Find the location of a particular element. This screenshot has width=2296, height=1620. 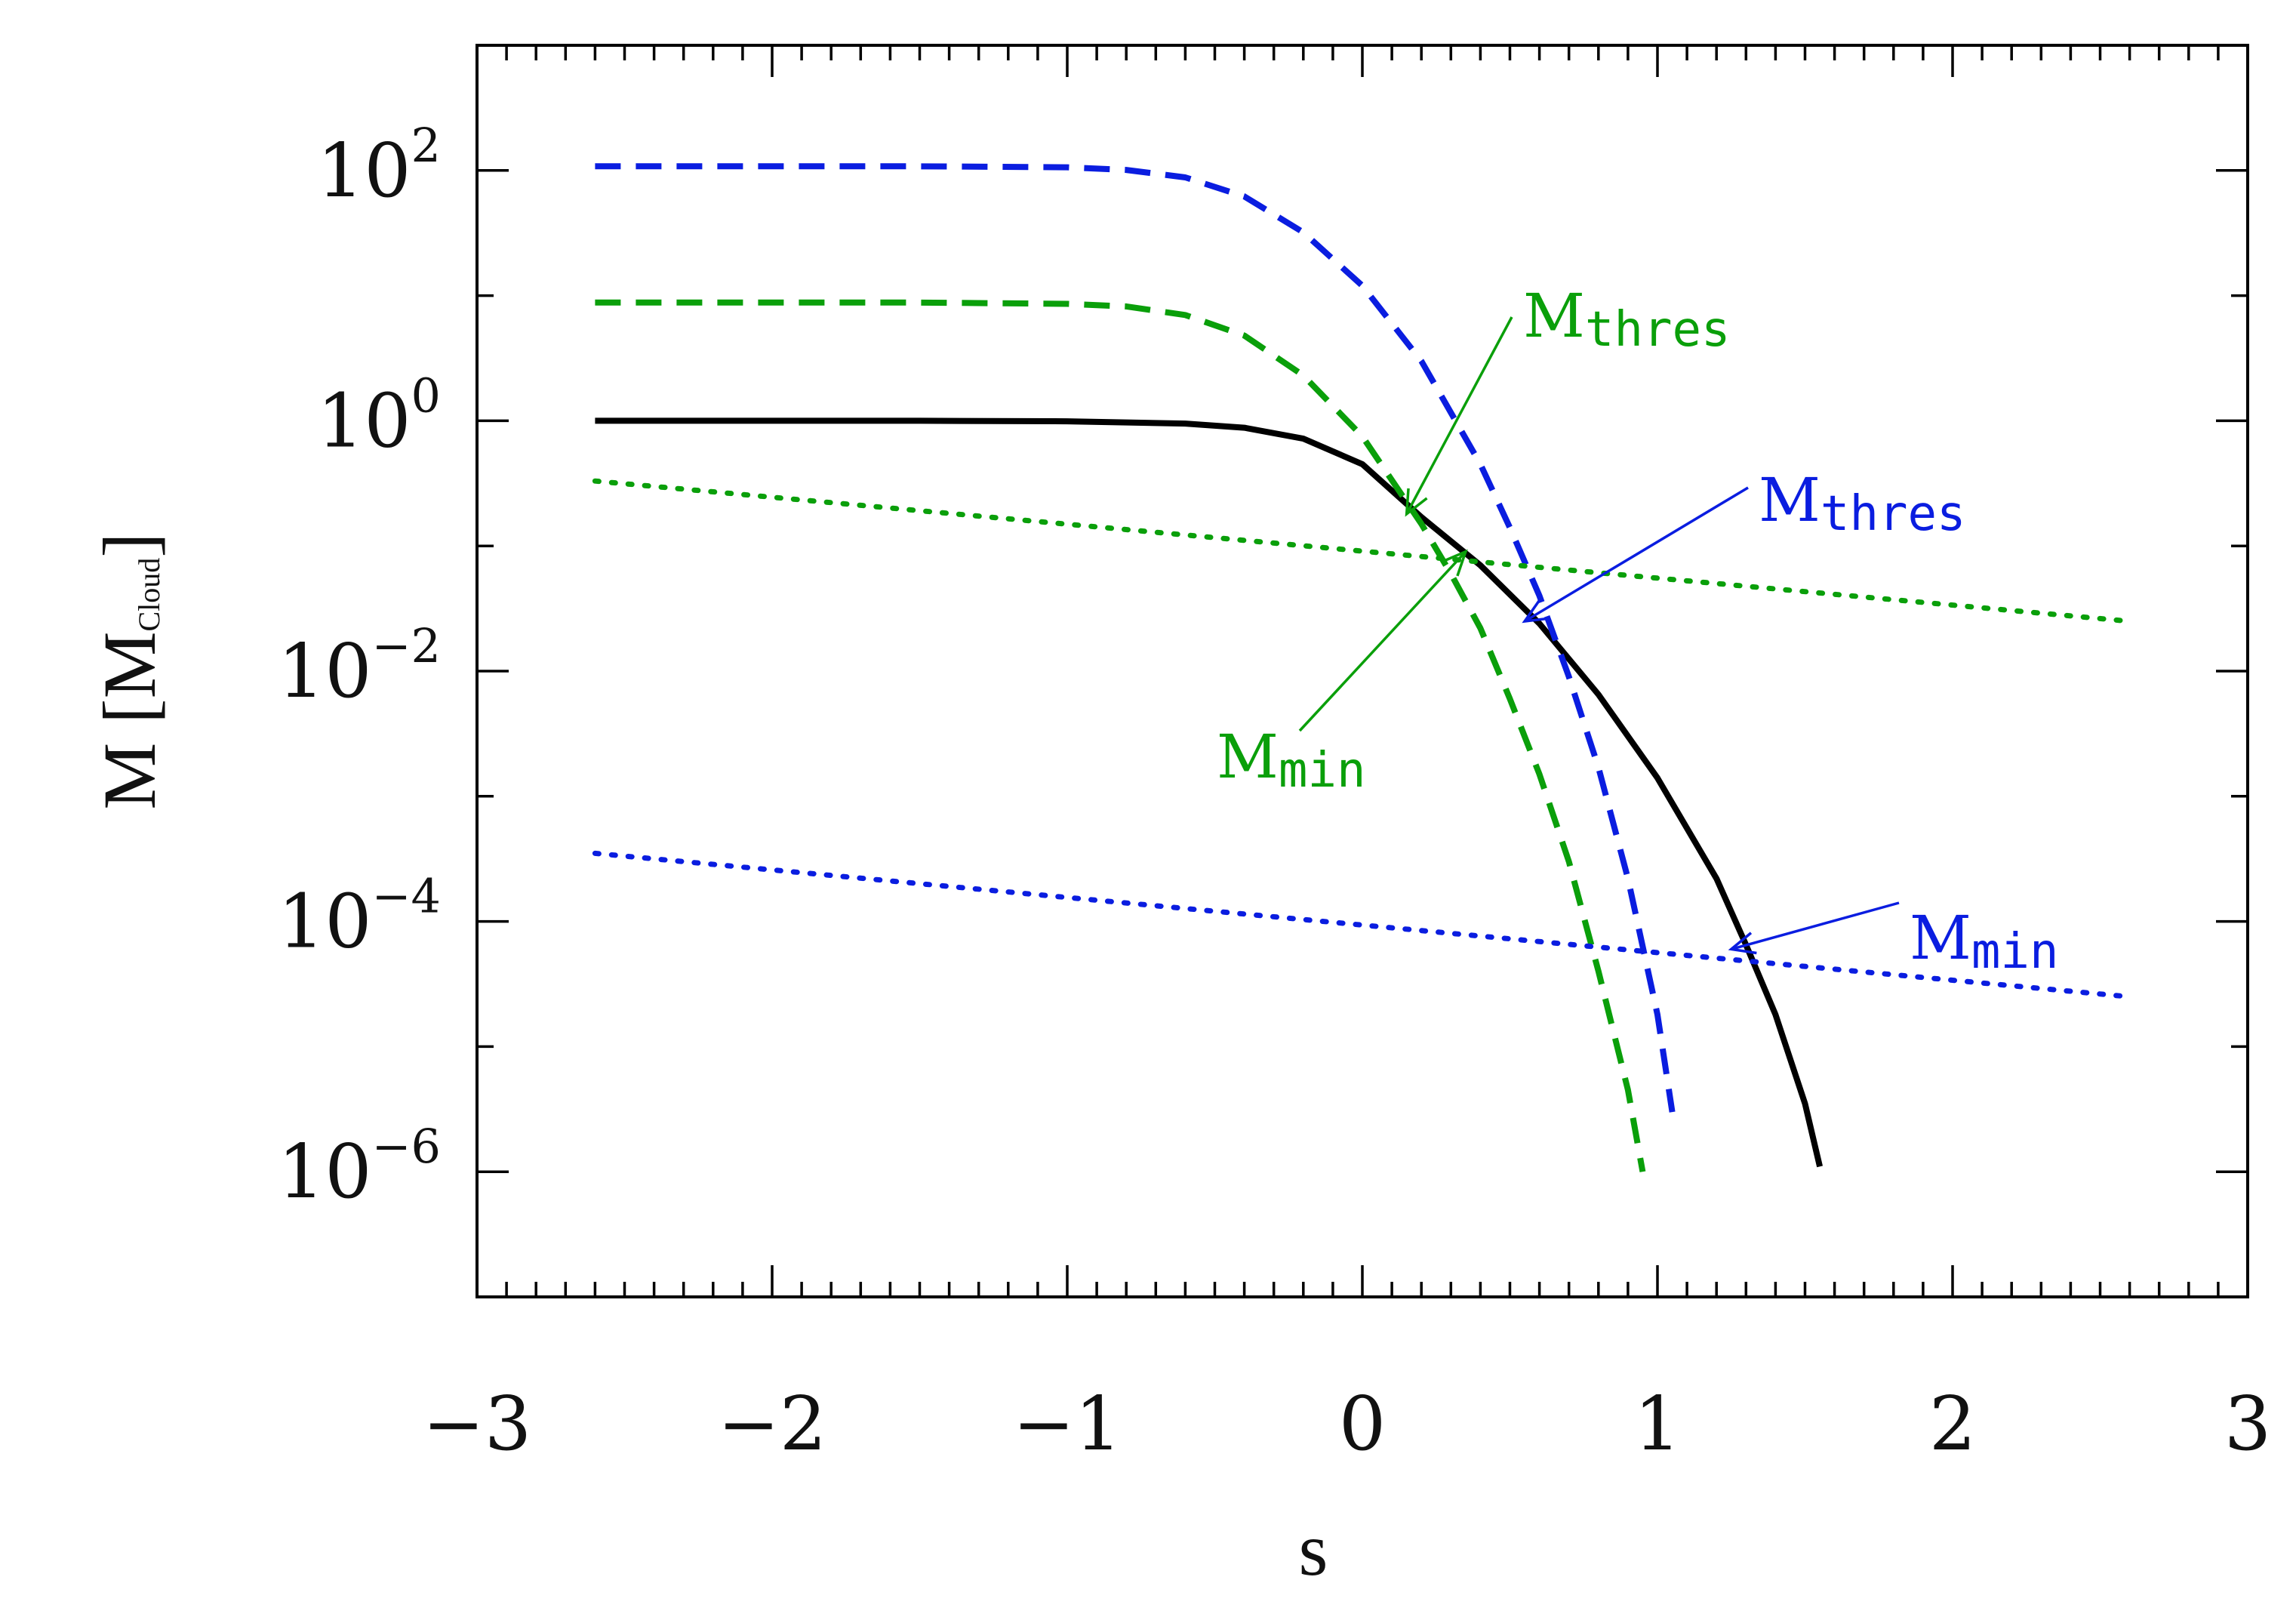

y-tick-label: 10⁰ is located at coordinates (379, 416).